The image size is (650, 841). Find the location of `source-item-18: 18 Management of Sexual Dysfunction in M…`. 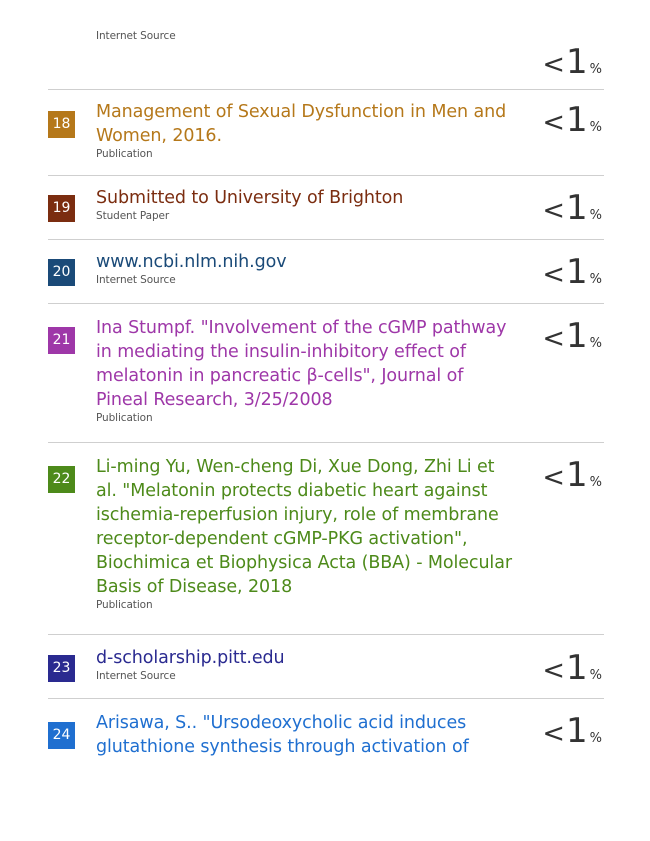

source-item-18: 18 Management of Sexual Dysfunction in M… is located at coordinates (326, 135).